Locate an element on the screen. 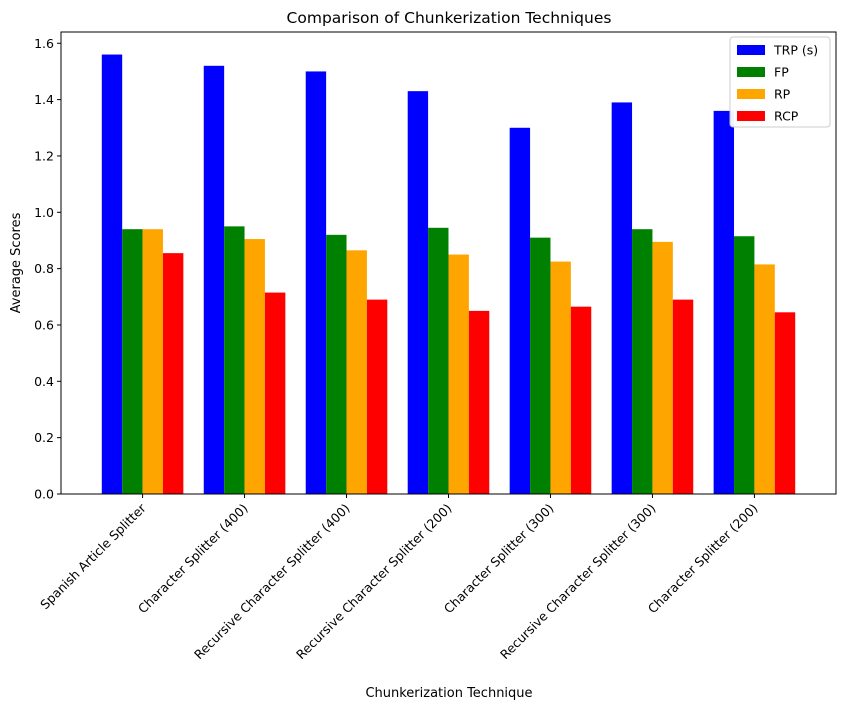  y-axis-label: Average Scores is located at coordinates (16, 262).